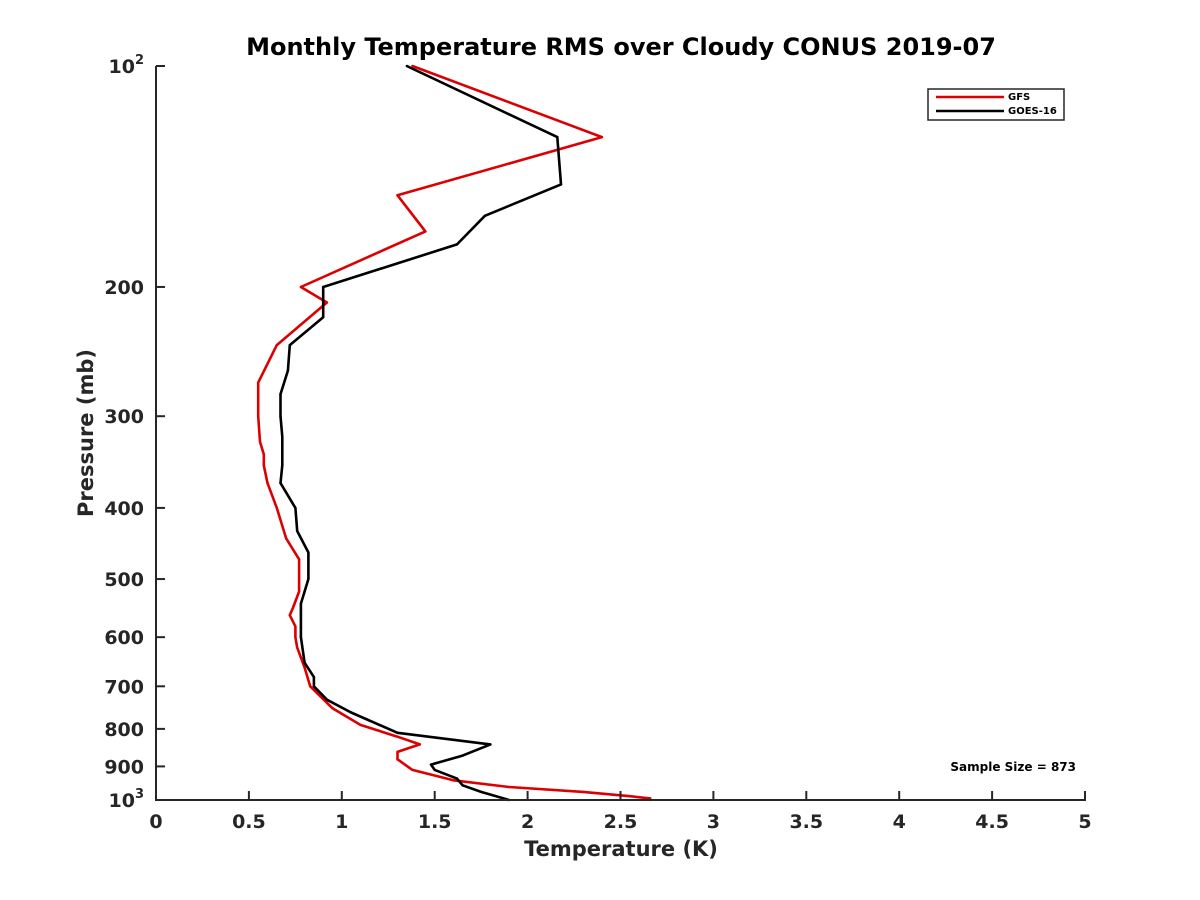 Image resolution: width=1200 pixels, height=900 pixels. I want to click on y-tick-label: 900, so click(124, 767).